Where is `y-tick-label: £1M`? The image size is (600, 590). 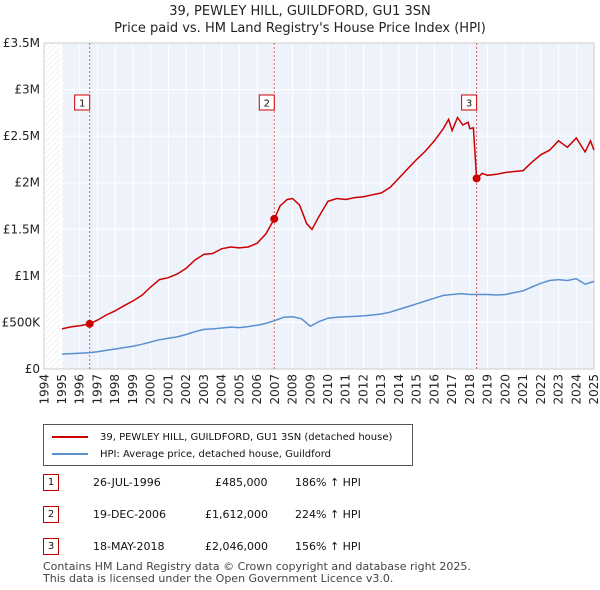
y-tick-label: £1M is located at coordinates (27, 276).